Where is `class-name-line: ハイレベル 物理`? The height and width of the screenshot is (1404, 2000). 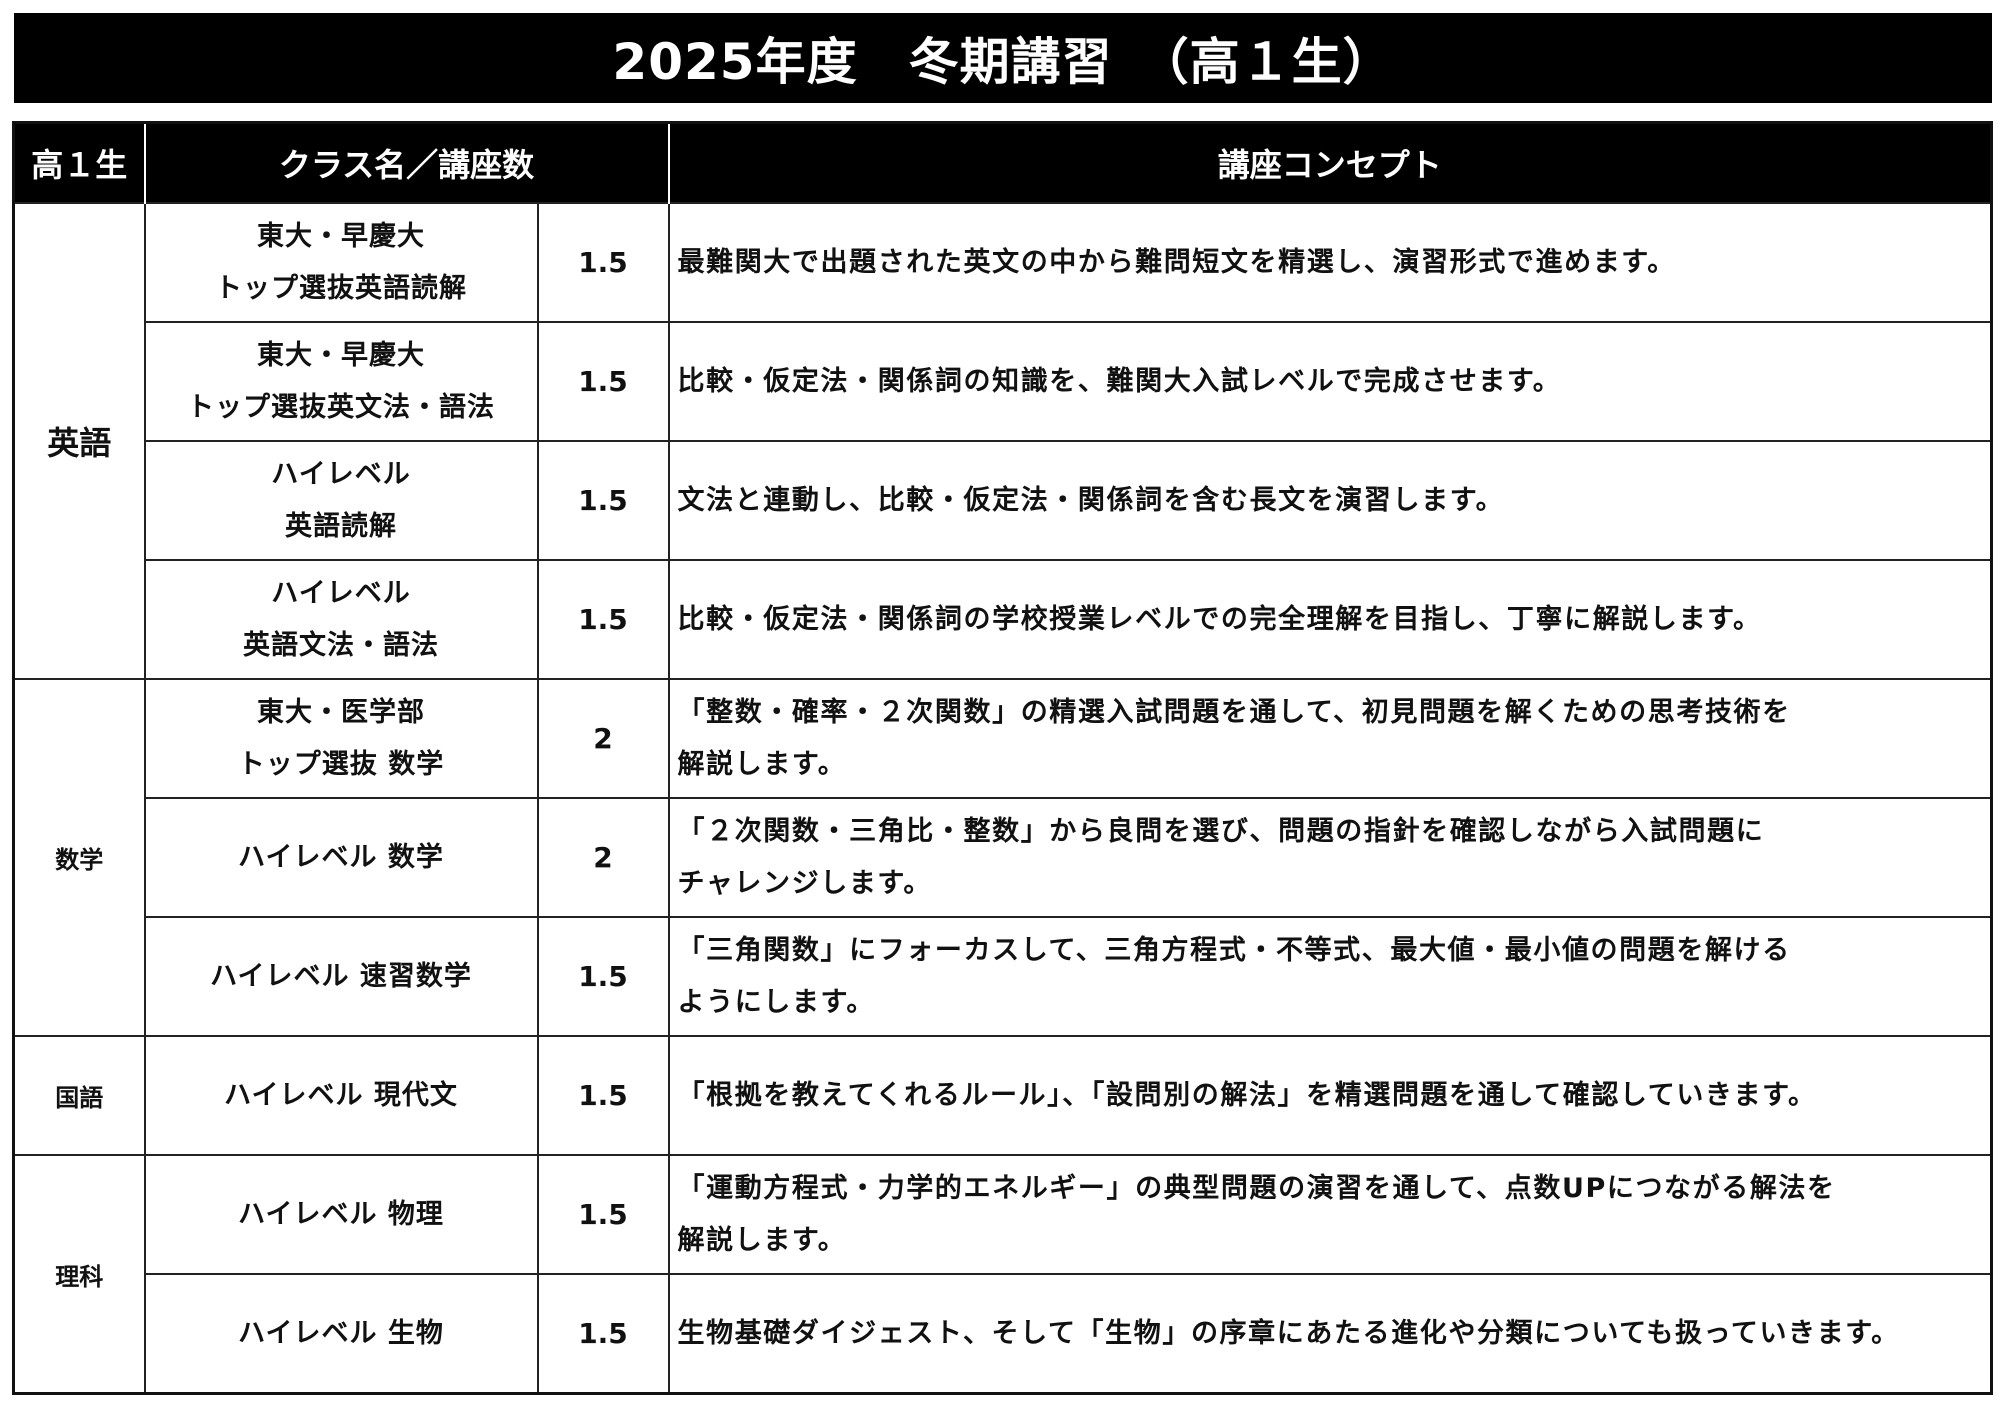 class-name-line: ハイレベル 物理 is located at coordinates (341, 1214).